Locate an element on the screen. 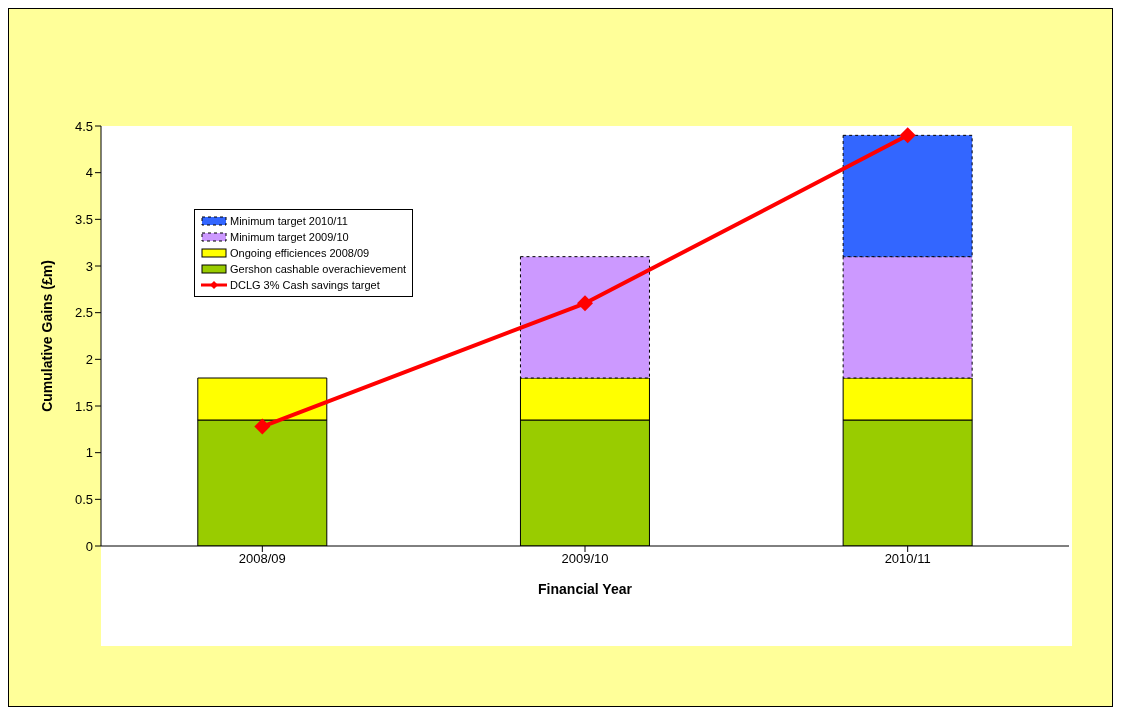 Image resolution: width=1121 pixels, height=715 pixels. y-tick-label: 4 is located at coordinates (89, 173).